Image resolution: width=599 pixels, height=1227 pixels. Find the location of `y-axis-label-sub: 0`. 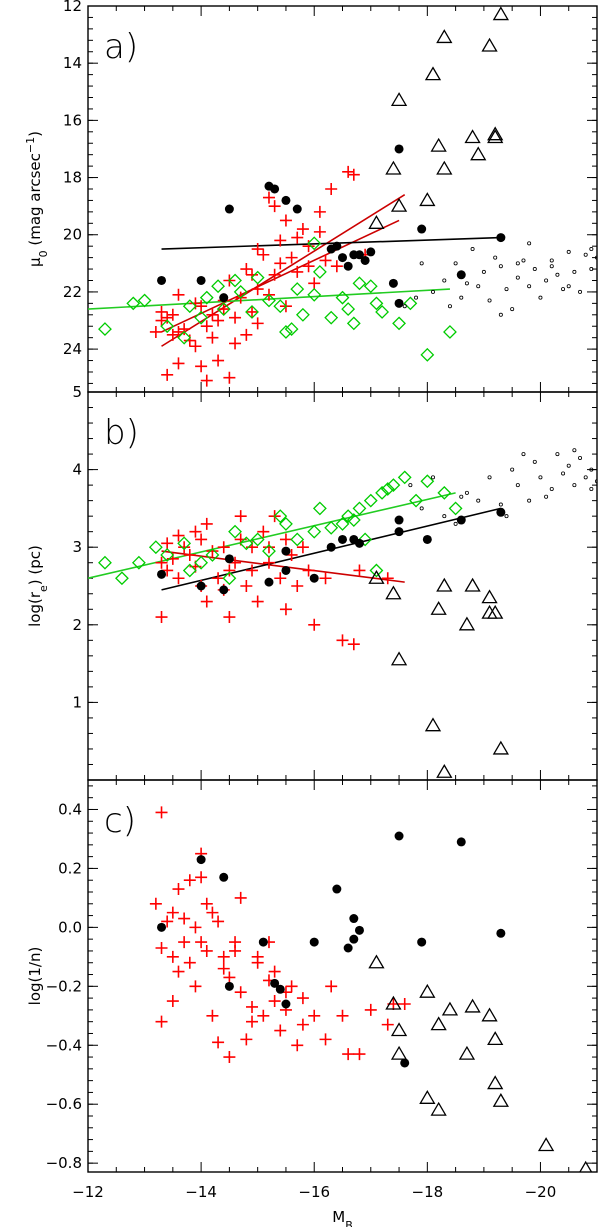

y-axis-label-sub: 0 is located at coordinates (43, 253).